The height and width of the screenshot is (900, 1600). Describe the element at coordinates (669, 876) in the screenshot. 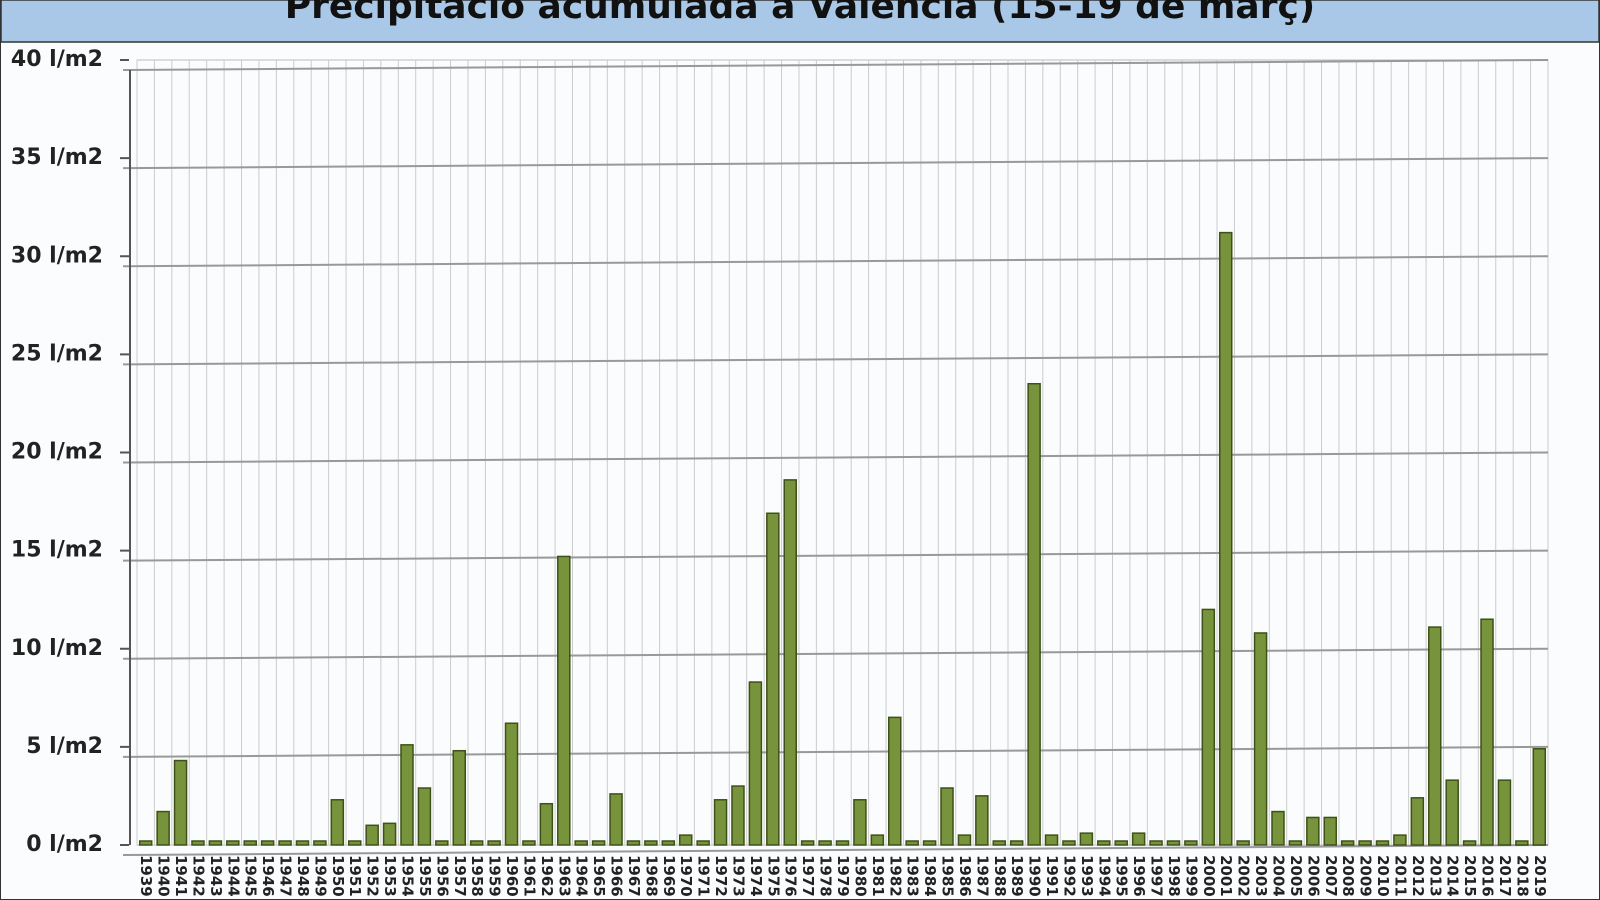

I see `x-tick-label: 1969` at that location.